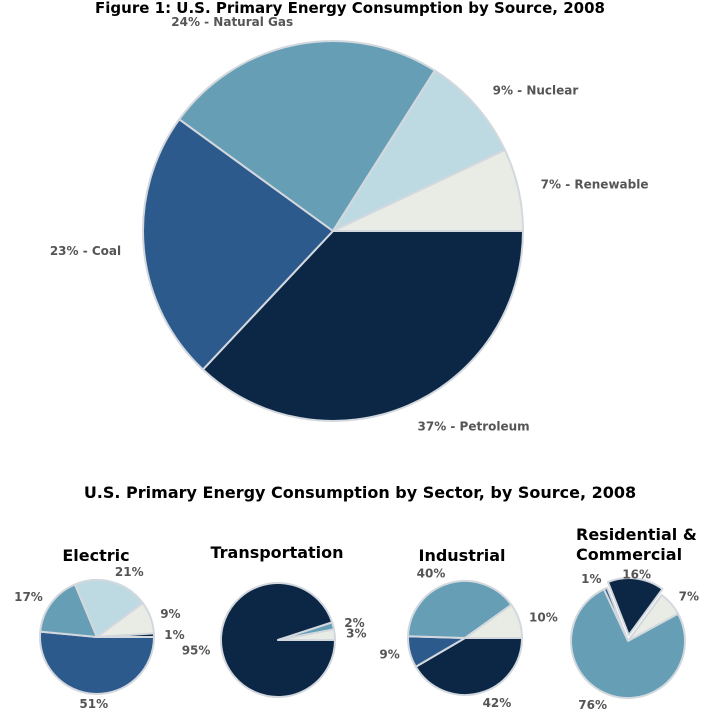 The height and width of the screenshot is (720, 723). What do you see at coordinates (474, 426) in the screenshot?
I see `main-pie-label-0: 37% - Petroleum` at bounding box center [474, 426].